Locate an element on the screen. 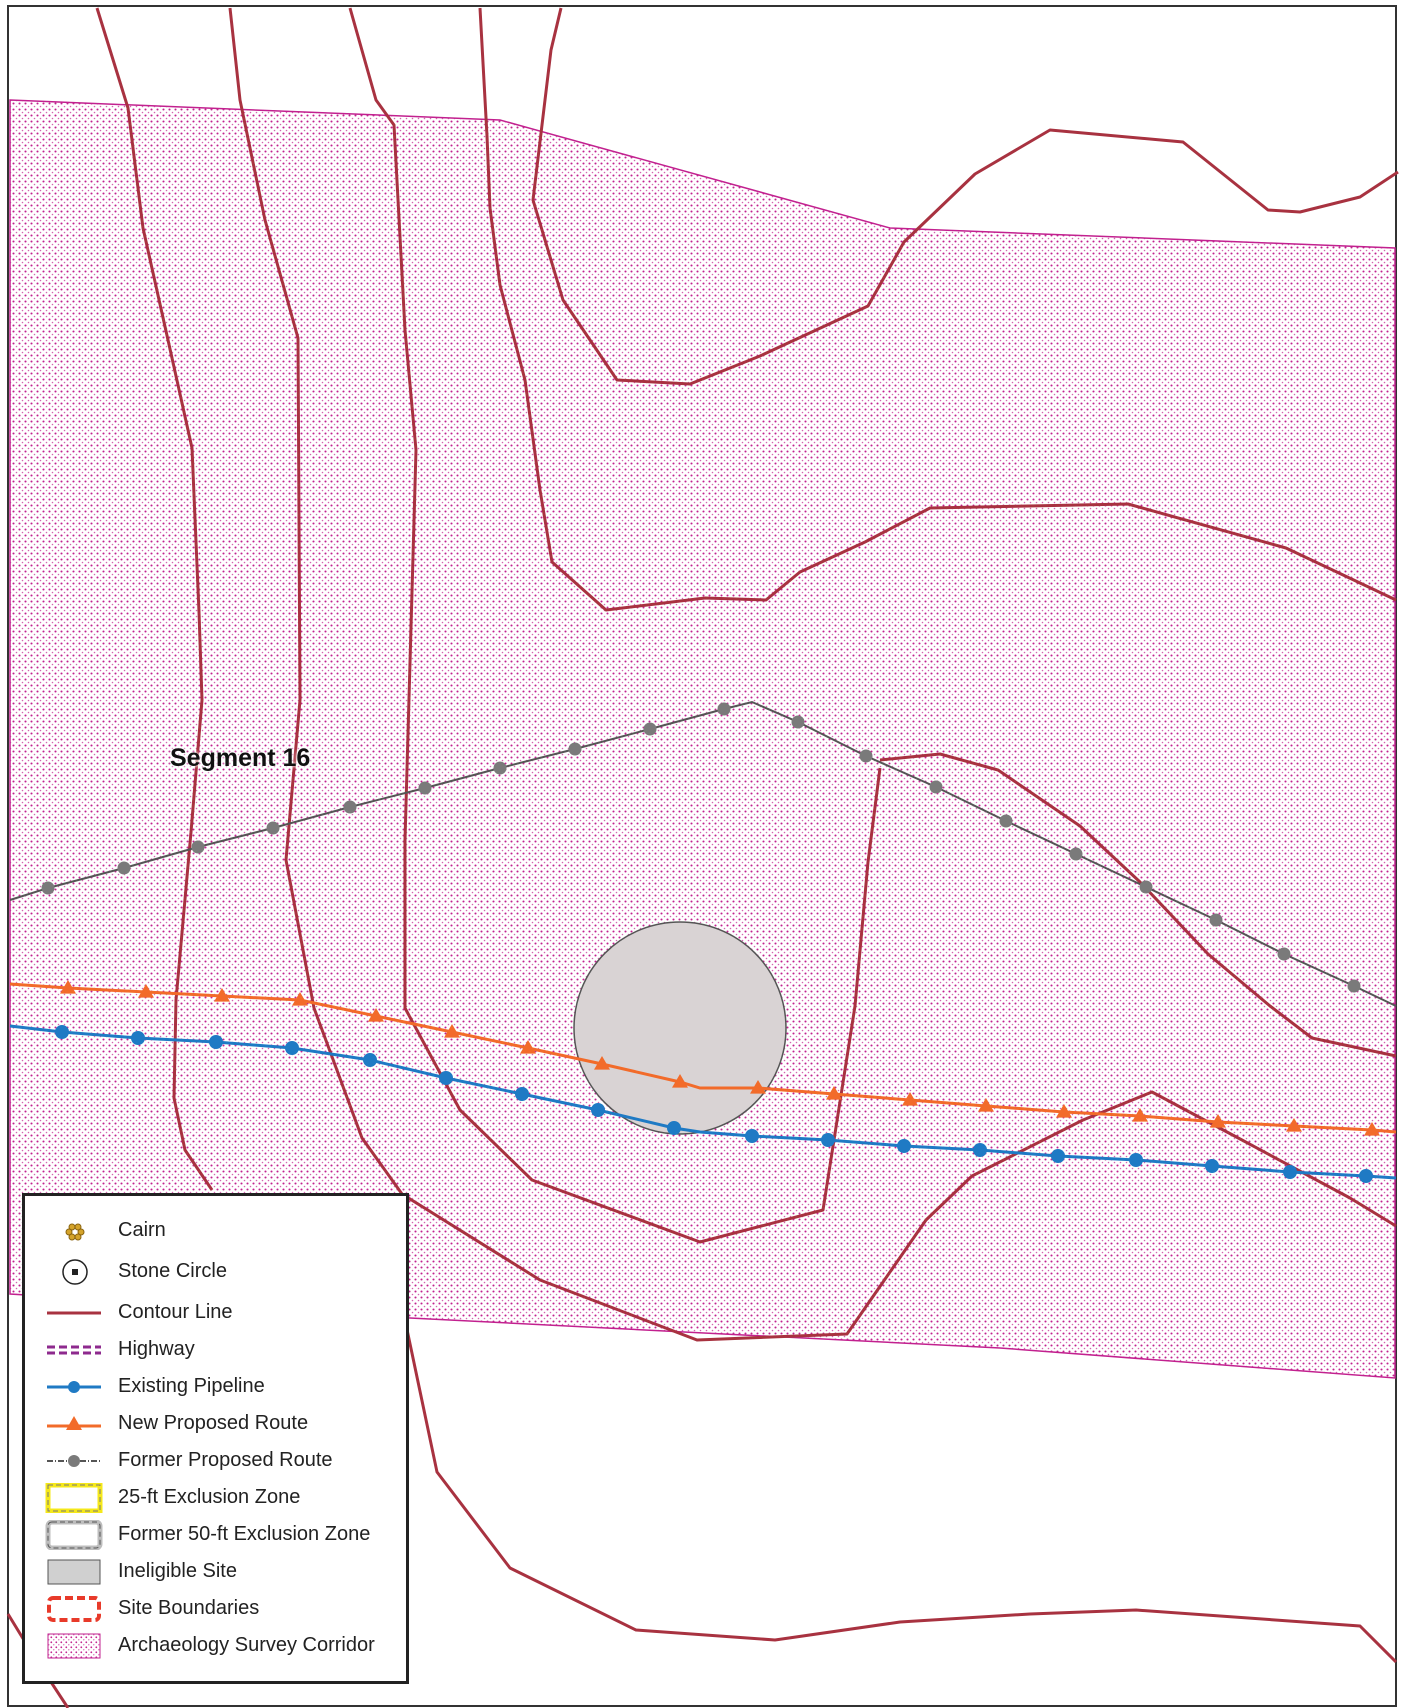  legend-item-new-proposed-route: New Proposed Route is located at coordinates (215, 1424).